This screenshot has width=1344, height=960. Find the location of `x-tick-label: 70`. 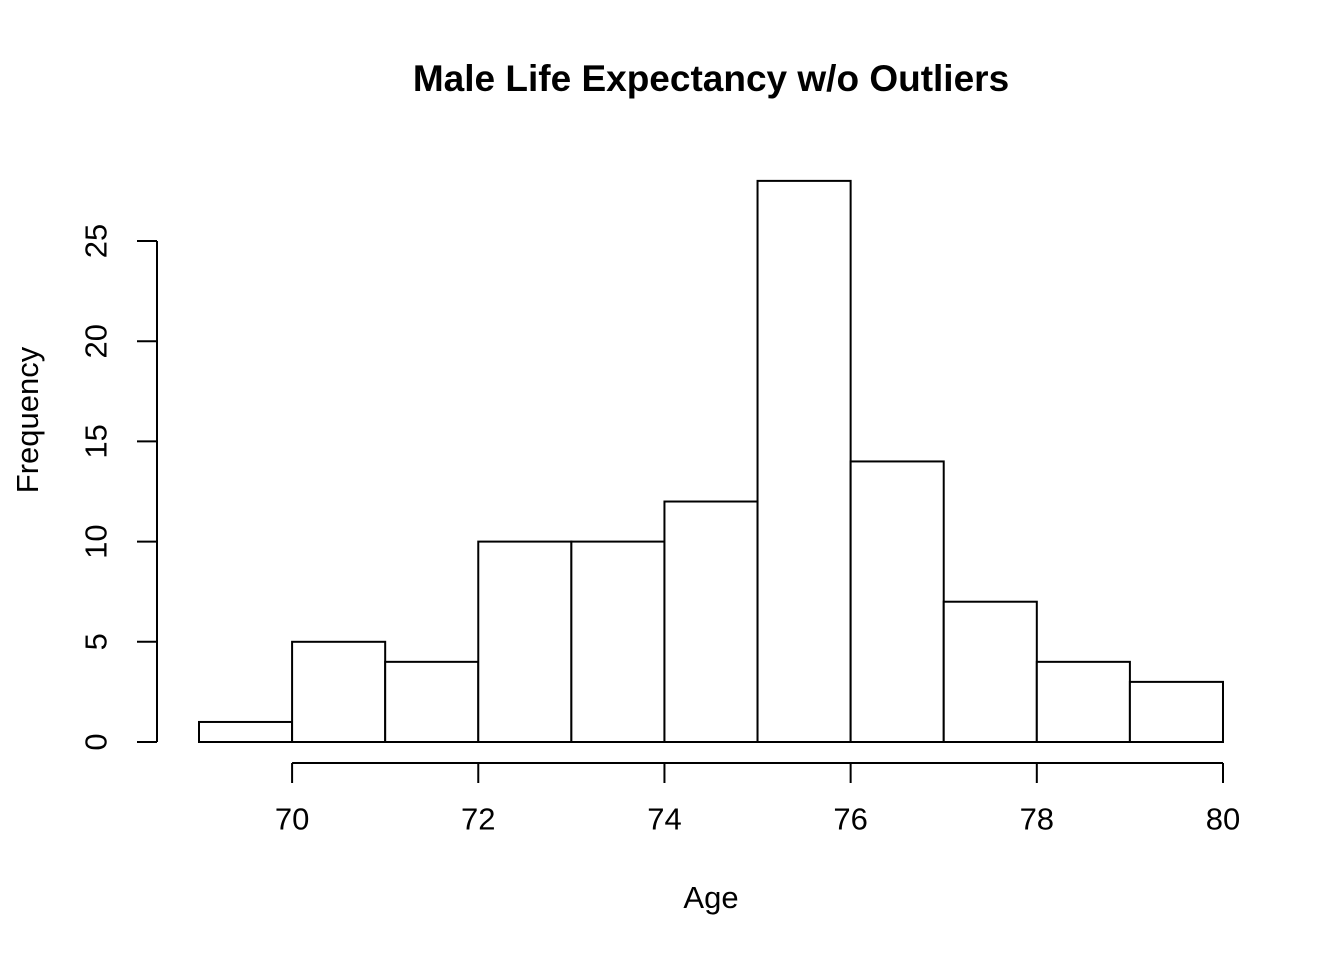

x-tick-label: 70 is located at coordinates (292, 819).